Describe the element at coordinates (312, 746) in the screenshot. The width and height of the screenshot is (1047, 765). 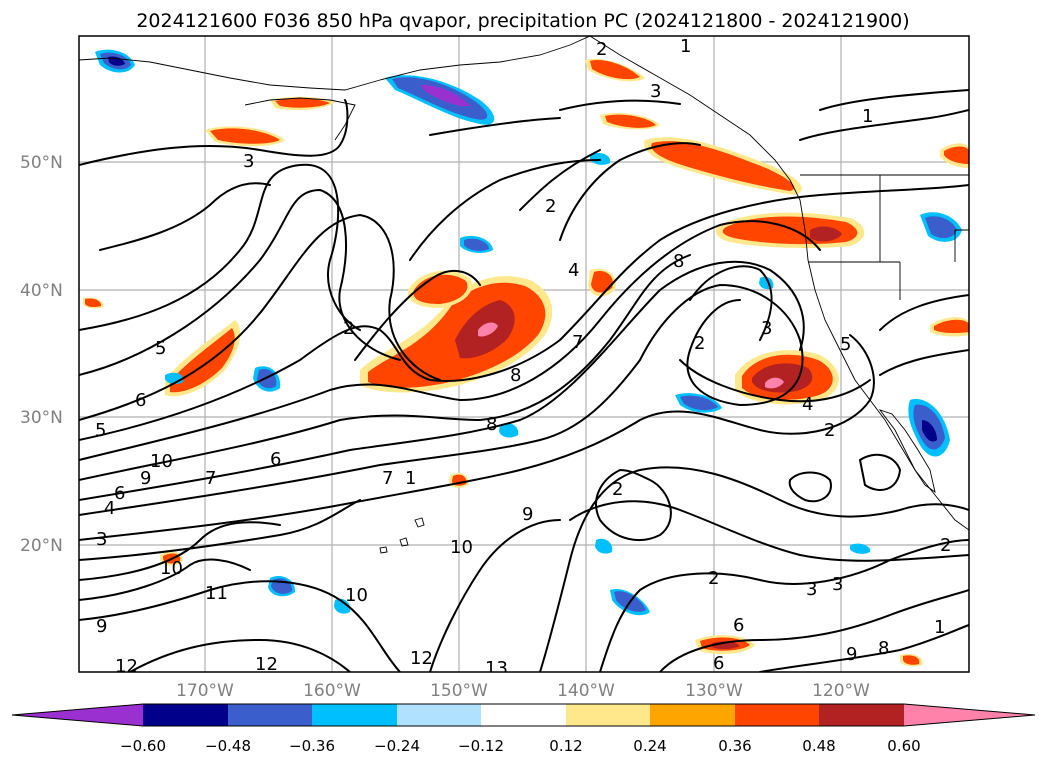
I see `colorbar-tick-label: −0.36` at that location.